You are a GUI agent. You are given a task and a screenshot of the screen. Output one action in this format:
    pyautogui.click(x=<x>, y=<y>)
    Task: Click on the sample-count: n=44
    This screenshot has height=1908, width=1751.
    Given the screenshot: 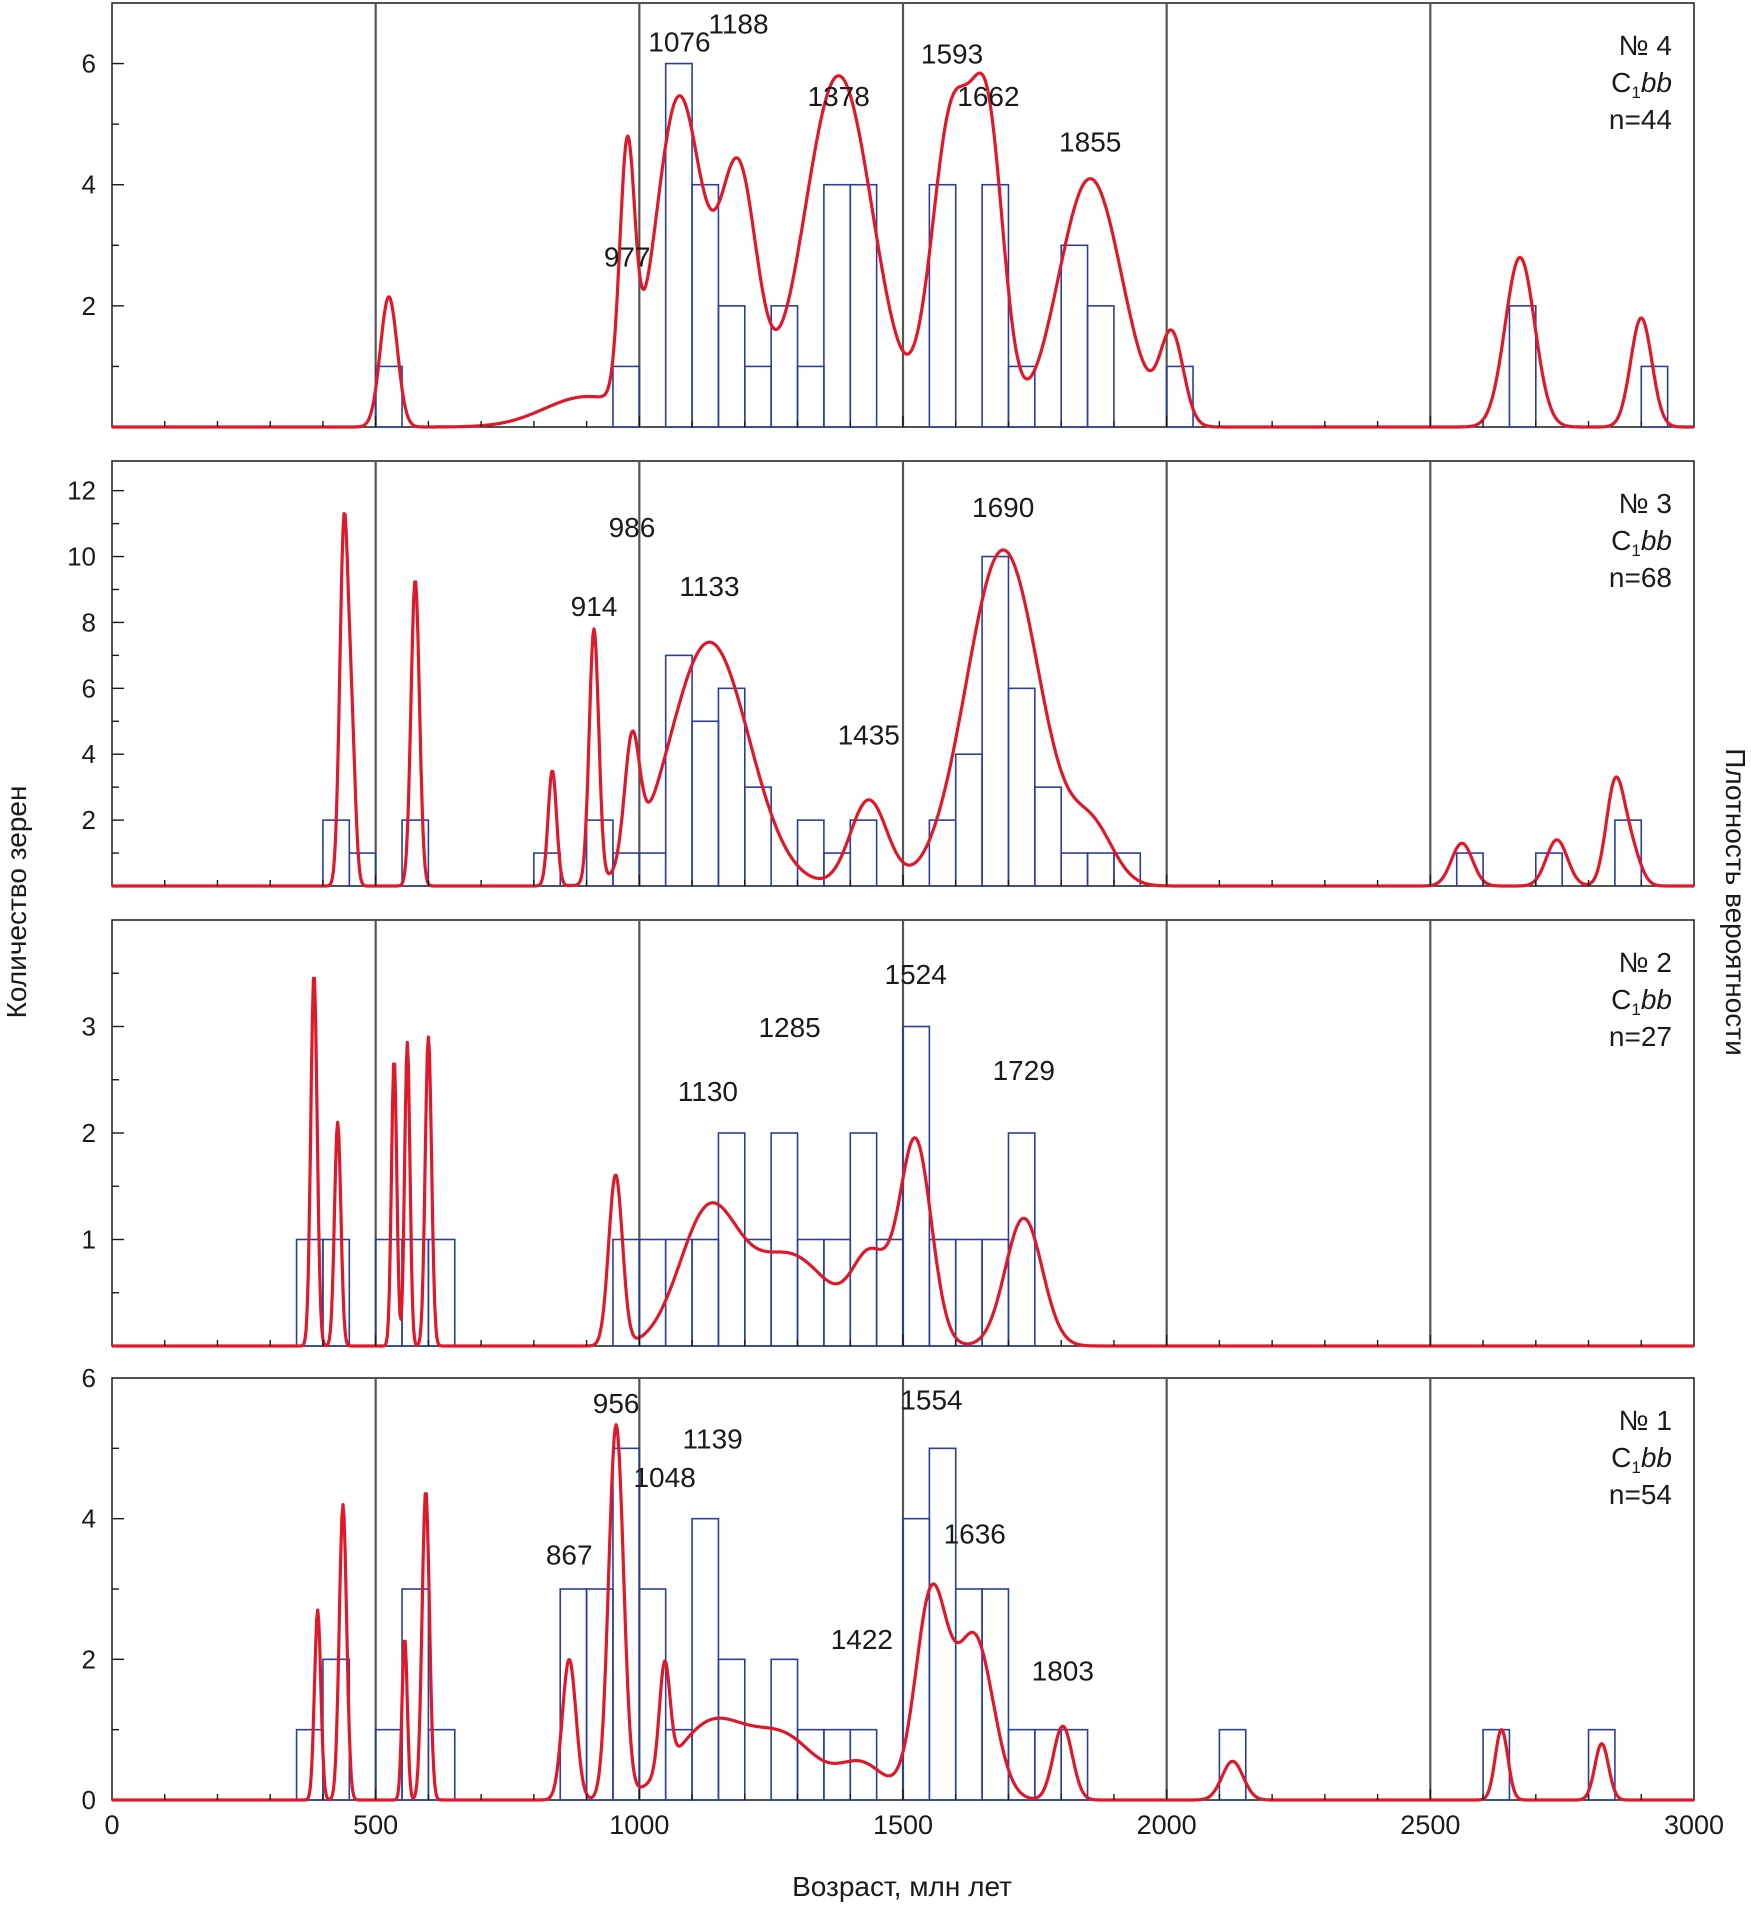 What is the action you would take?
    pyautogui.click(x=1640, y=119)
    